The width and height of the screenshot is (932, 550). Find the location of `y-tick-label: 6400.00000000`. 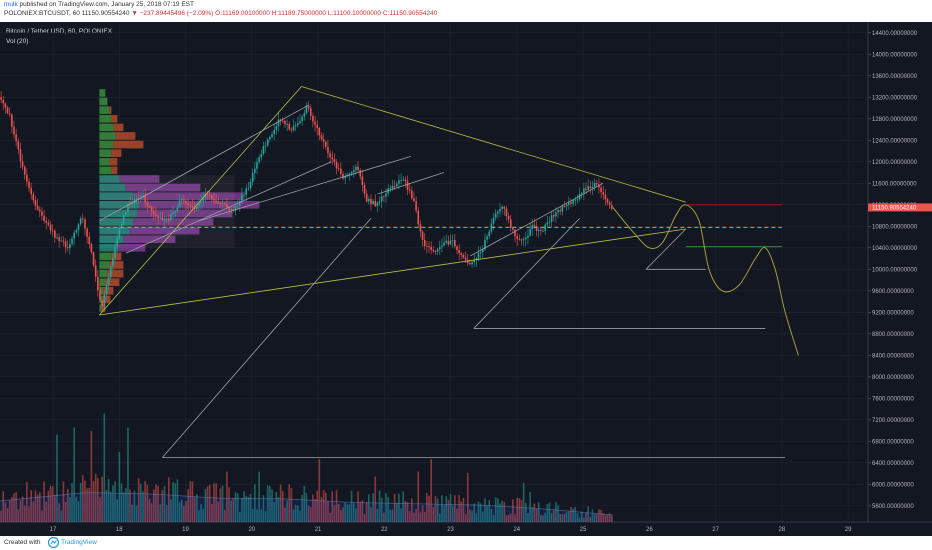

y-tick-label: 6400.00000000 is located at coordinates (893, 464).